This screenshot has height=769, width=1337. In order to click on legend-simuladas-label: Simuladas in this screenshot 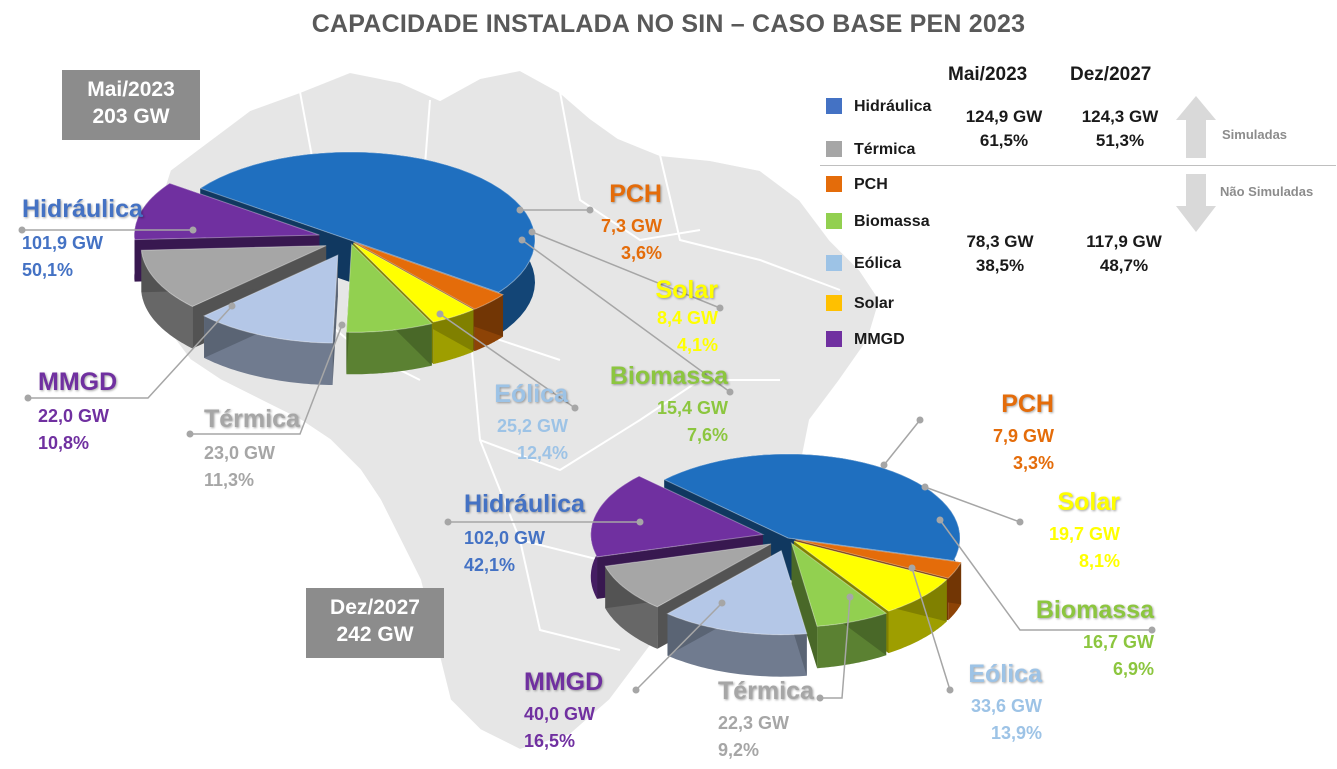, I will do `click(1255, 134)`.